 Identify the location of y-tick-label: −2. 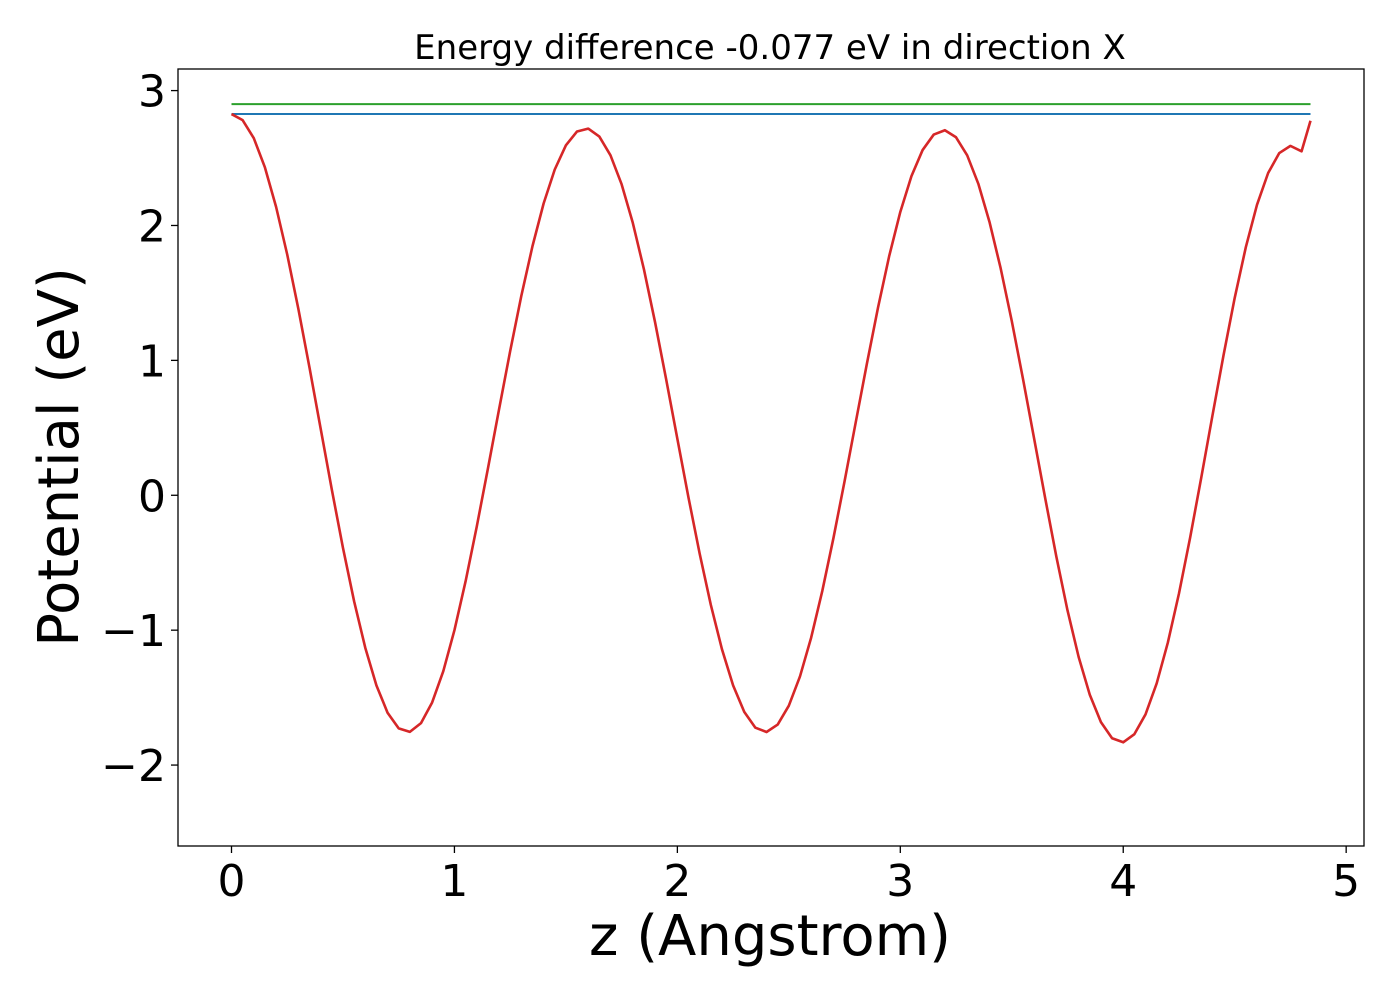
(133, 766).